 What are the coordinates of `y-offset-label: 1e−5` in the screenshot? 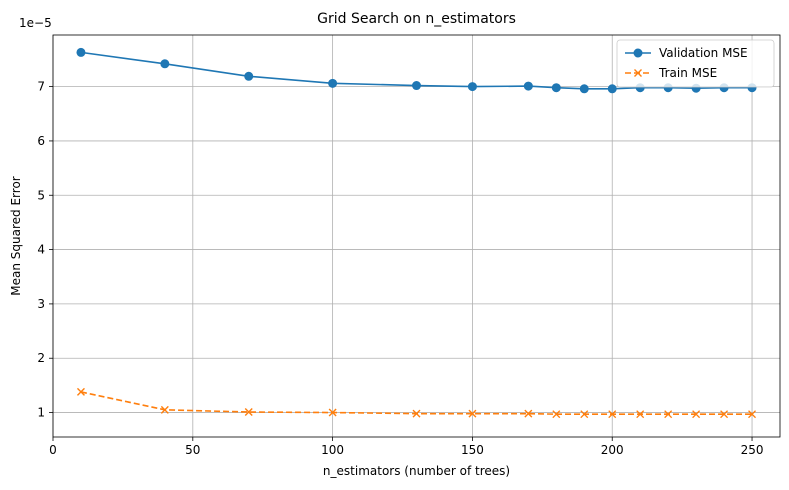 It's located at (35, 23).